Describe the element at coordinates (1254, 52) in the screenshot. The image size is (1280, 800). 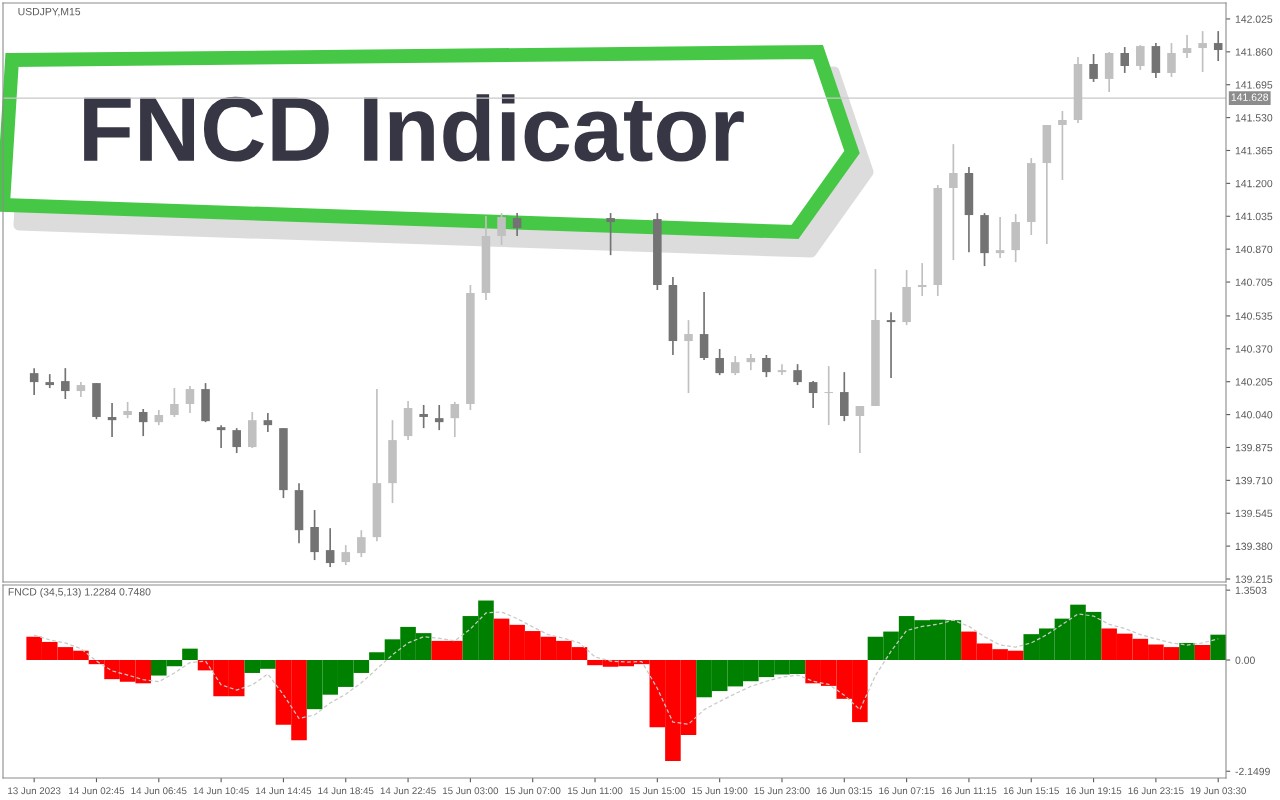
I see `y-tick-label: 141.860` at that location.